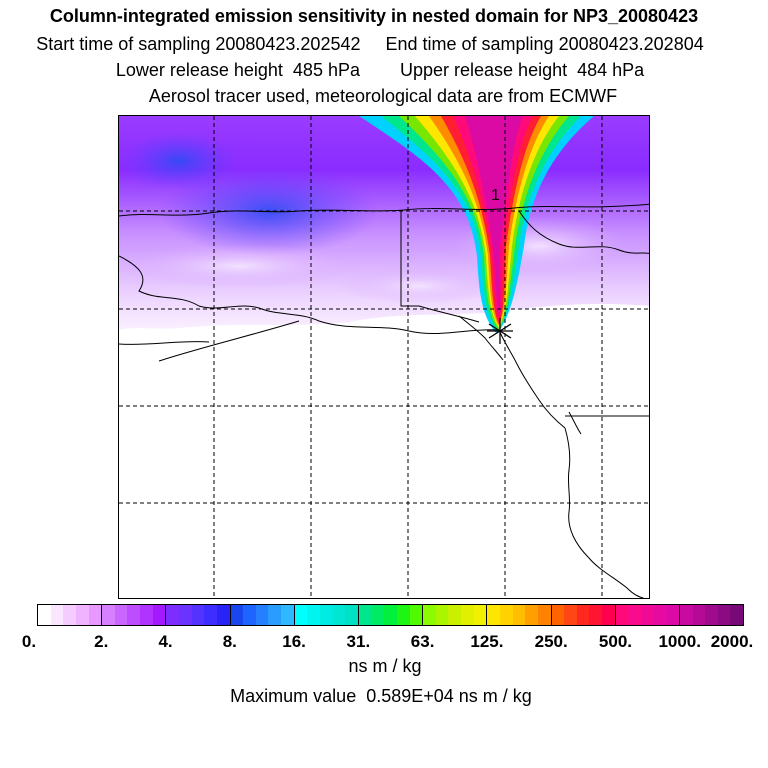  I want to click on color-scale-tick-label: 1000., so click(679, 641).